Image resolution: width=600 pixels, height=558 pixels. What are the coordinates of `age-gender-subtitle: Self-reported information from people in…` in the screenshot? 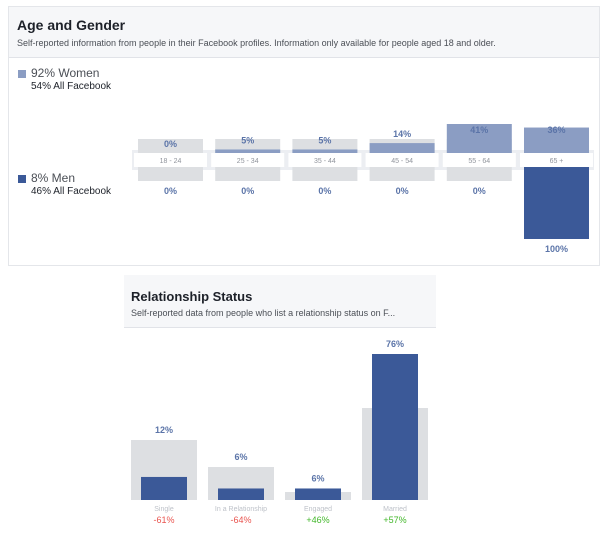 It's located at (256, 43).